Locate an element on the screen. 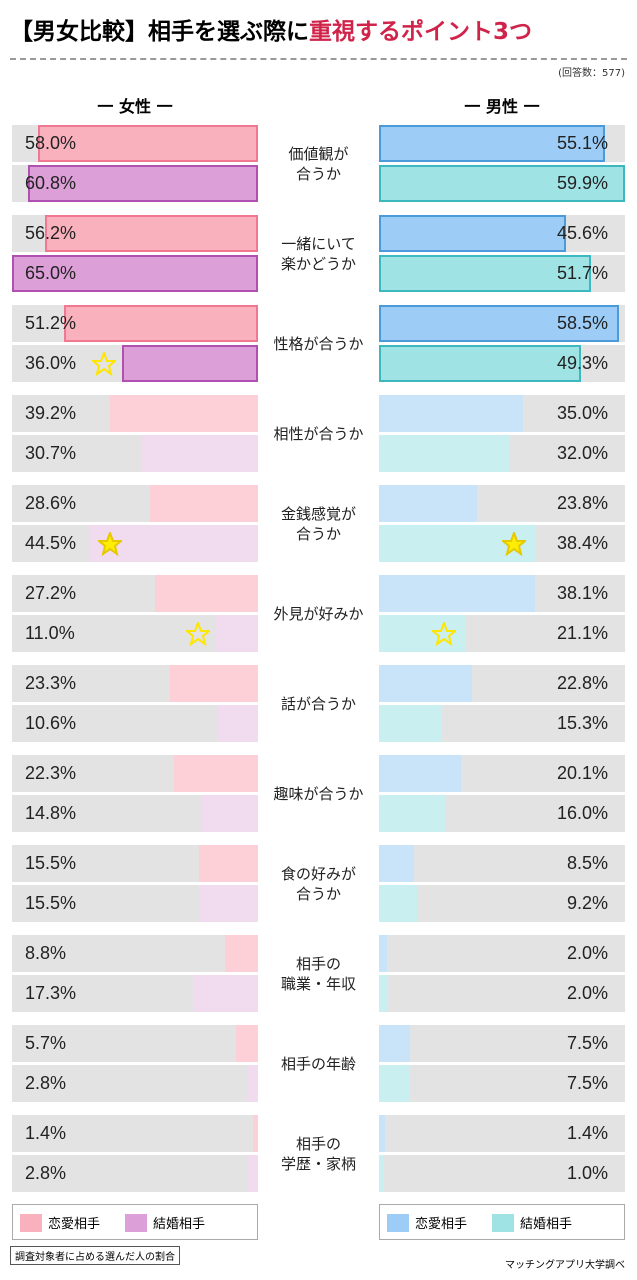 The height and width of the screenshot is (1280, 637). legend-label: 恋愛相手 is located at coordinates (441, 1224).